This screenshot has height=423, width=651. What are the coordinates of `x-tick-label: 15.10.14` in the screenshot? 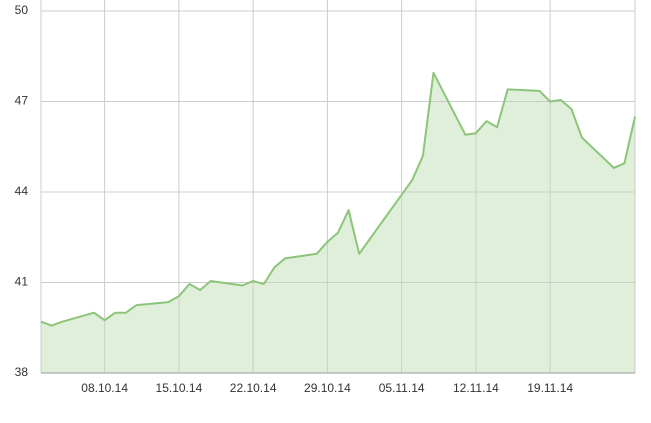 It's located at (179, 388).